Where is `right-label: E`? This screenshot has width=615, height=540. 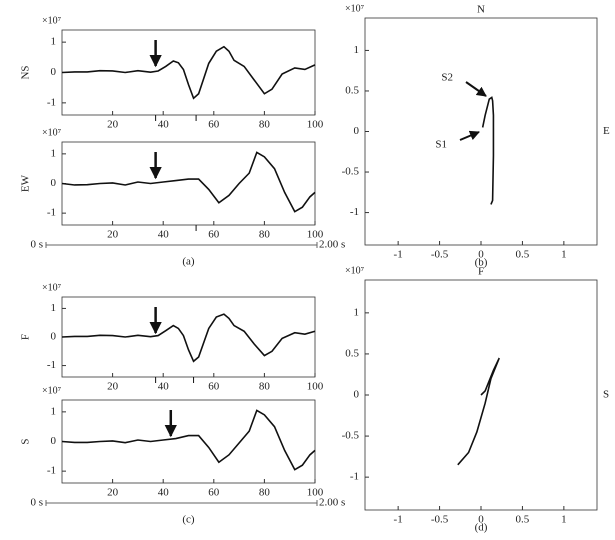
right-label: E is located at coordinates (606, 131).